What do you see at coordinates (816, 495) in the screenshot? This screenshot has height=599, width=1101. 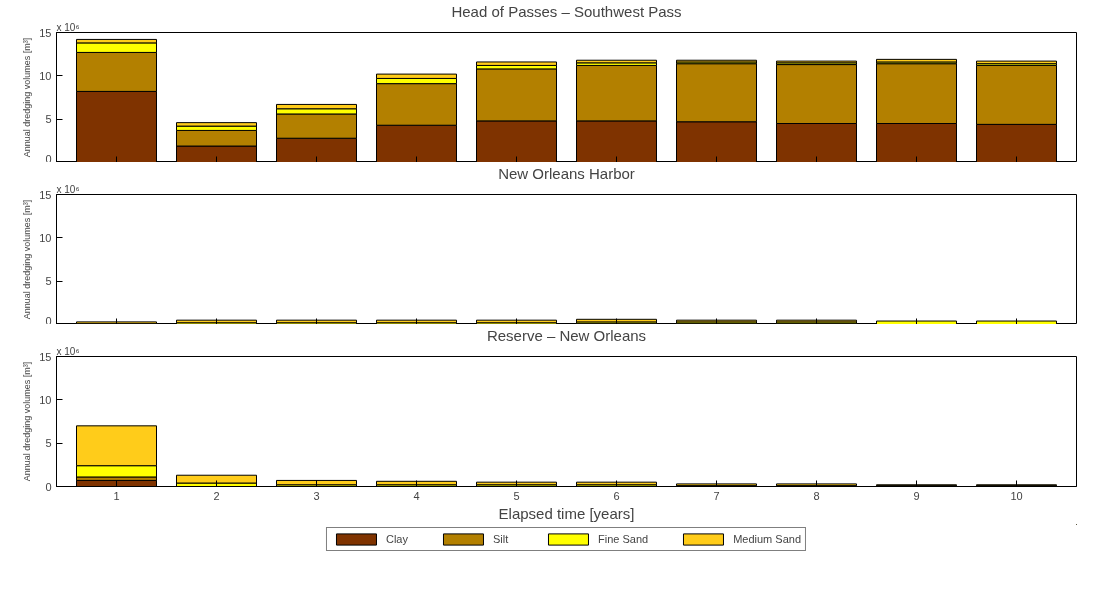 I see `x-tick-label: 8` at bounding box center [816, 495].